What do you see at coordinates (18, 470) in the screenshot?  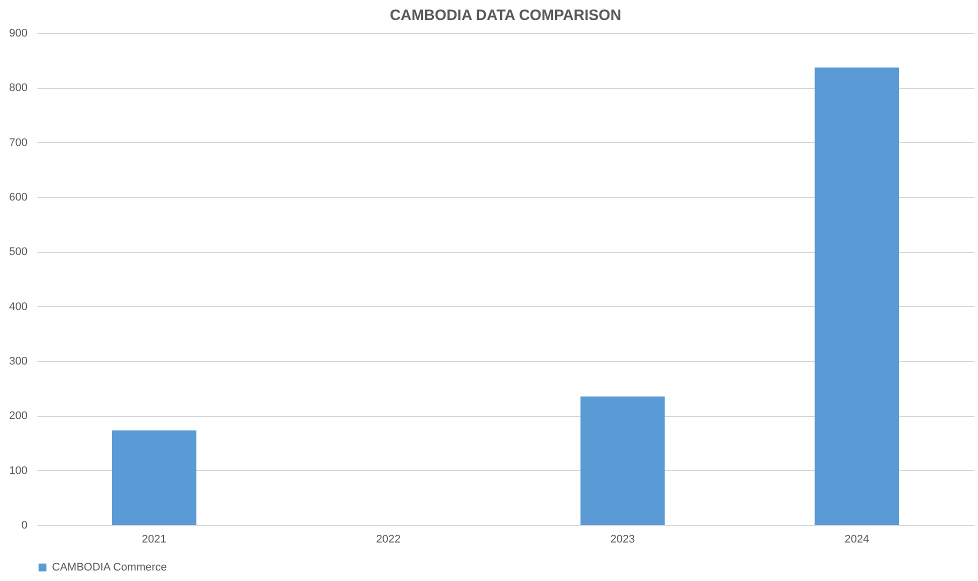 I see `y-tick-label: 100` at bounding box center [18, 470].